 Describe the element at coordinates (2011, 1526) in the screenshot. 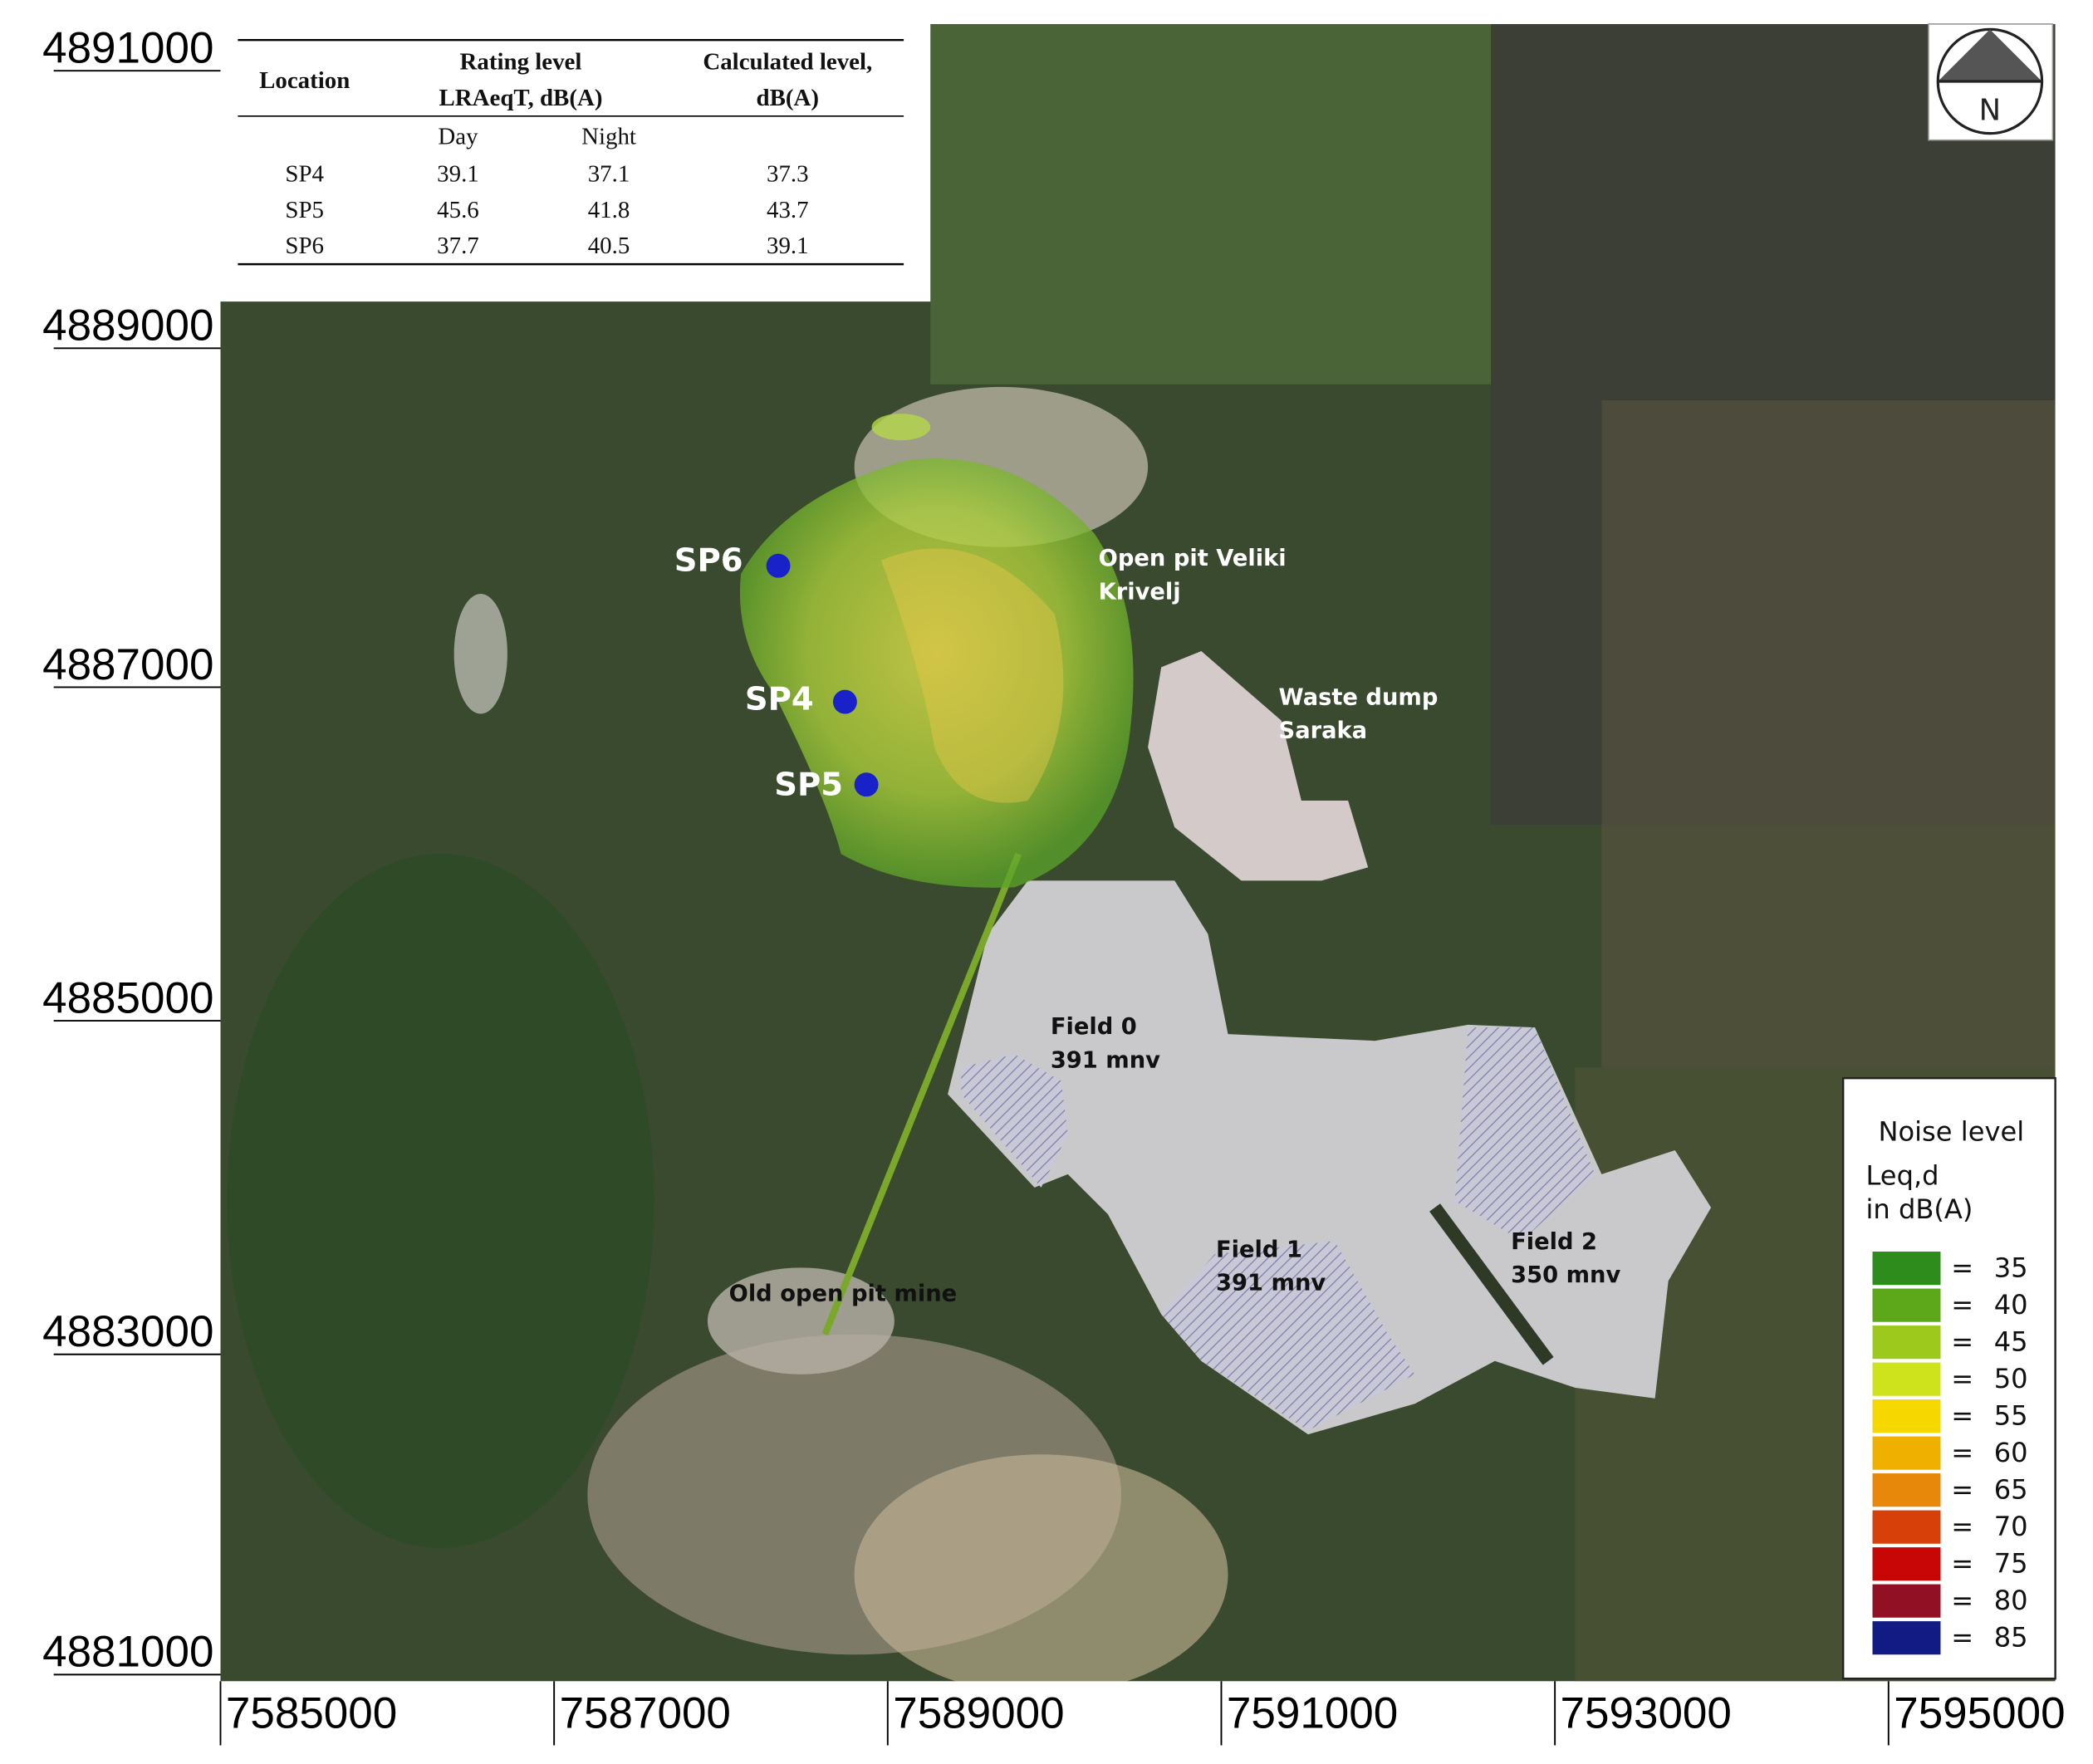

I see `legend-level: 70` at that location.